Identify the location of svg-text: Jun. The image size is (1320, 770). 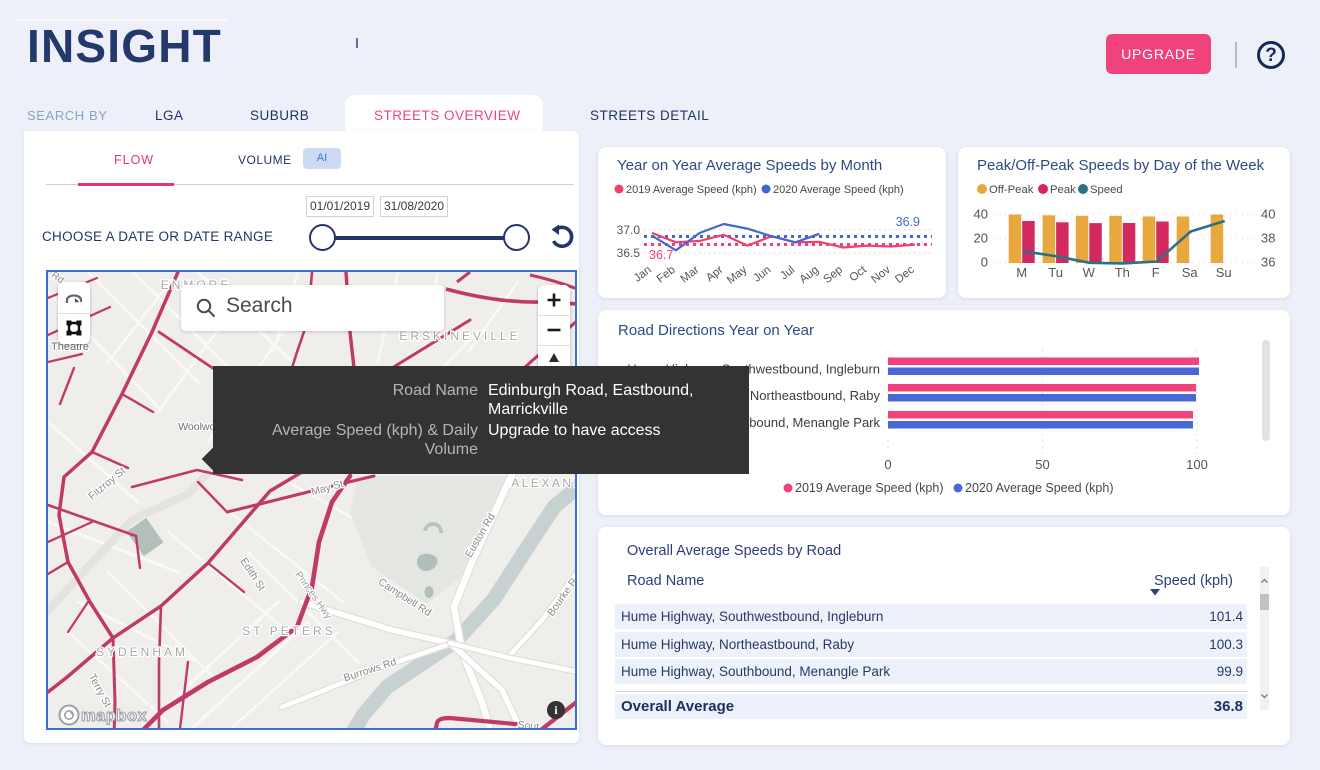
(762, 274).